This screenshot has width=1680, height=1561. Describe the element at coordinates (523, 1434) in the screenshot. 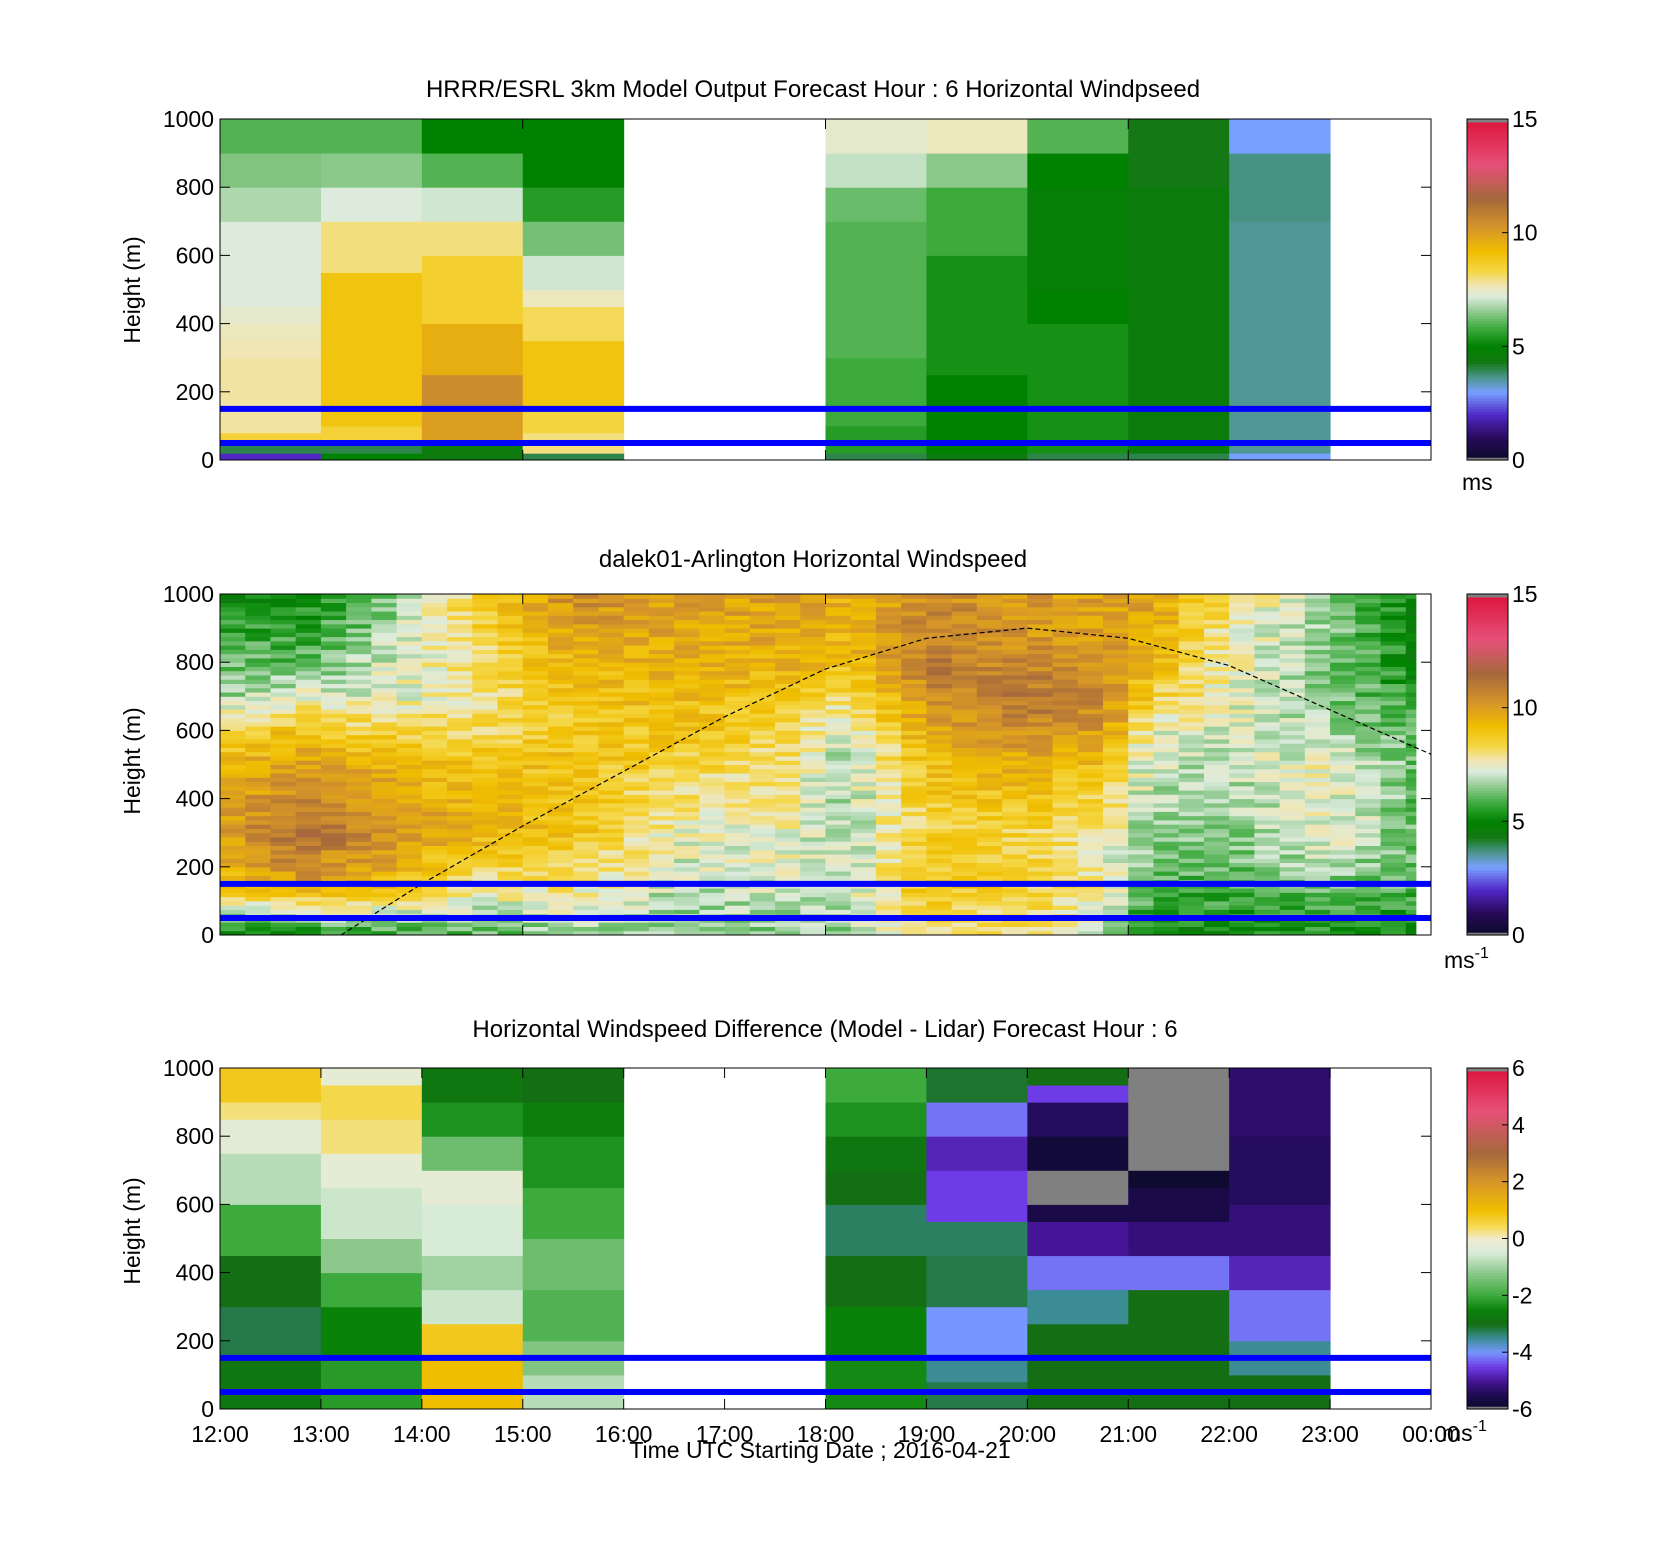

I see `x-tick-label: 15:00` at that location.